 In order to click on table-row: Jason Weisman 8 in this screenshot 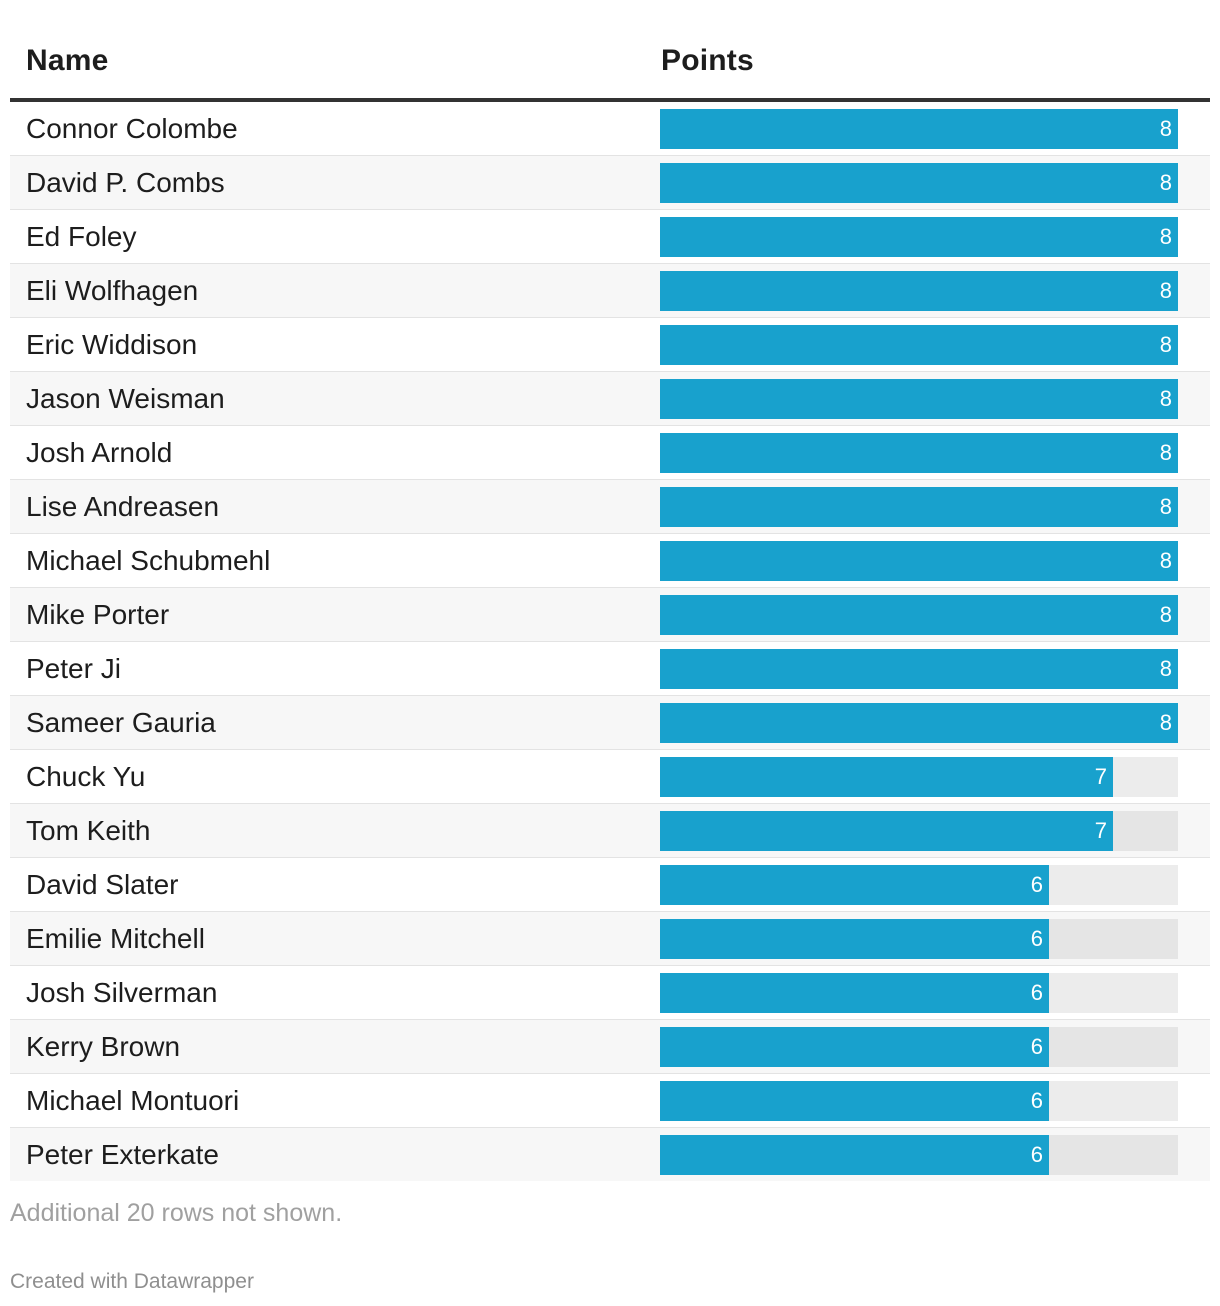, I will do `click(610, 399)`.